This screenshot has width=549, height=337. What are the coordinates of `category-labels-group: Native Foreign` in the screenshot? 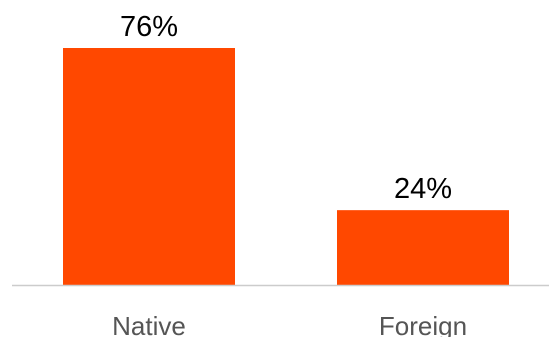 It's located at (289, 324).